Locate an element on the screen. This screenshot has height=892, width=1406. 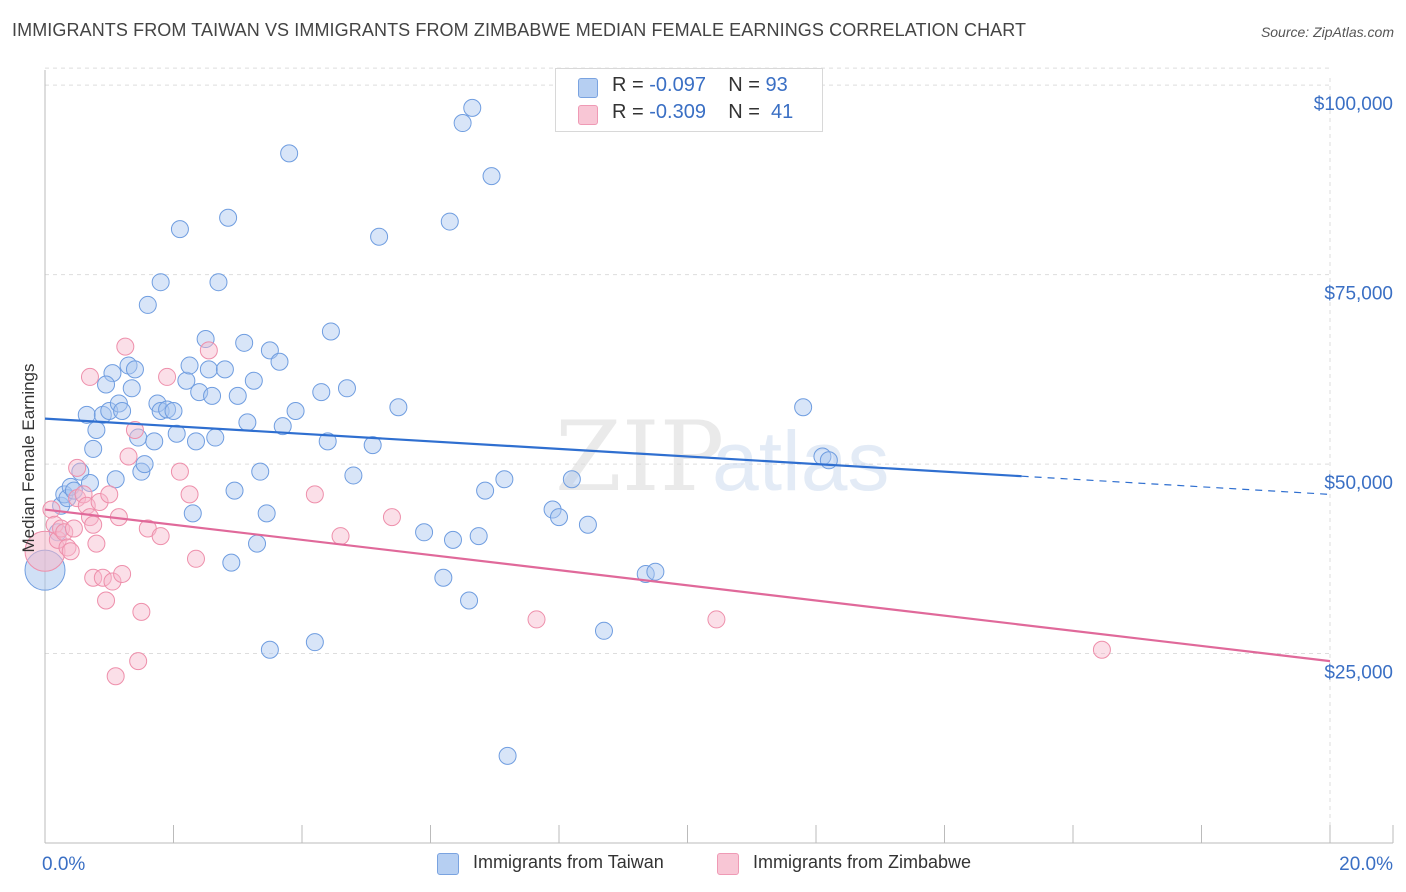
legend-label-taiwan: Immigrants from Taiwan is located at coordinates (568, 862).